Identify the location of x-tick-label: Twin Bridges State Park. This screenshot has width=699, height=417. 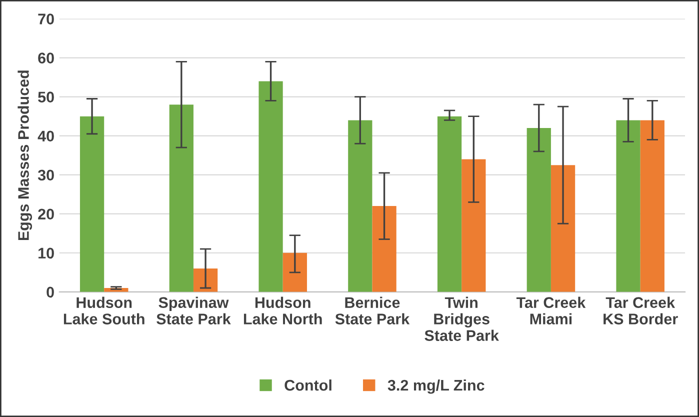
(461, 318).